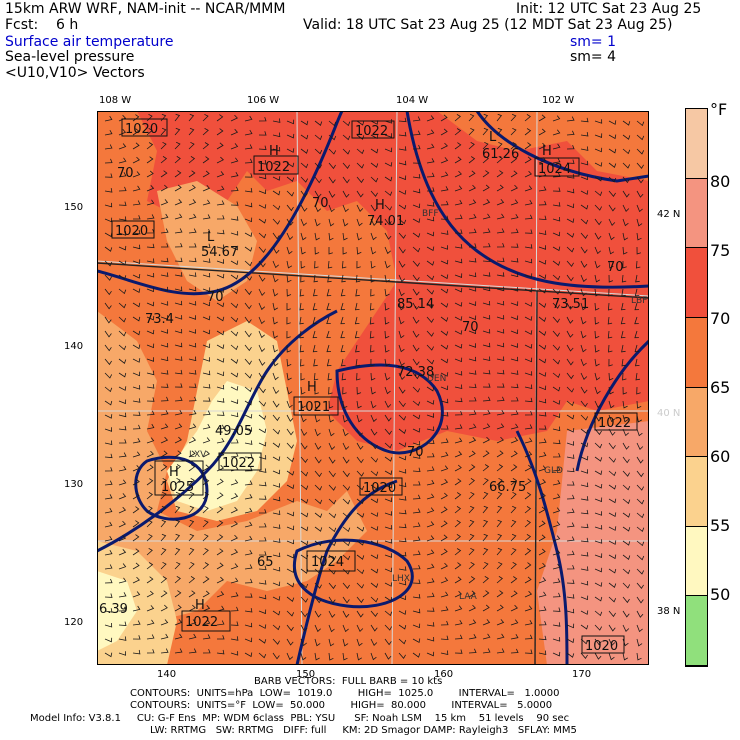 The image size is (740, 740). Describe the element at coordinates (639, 301) in the screenshot. I see `city-label: LBF` at that location.